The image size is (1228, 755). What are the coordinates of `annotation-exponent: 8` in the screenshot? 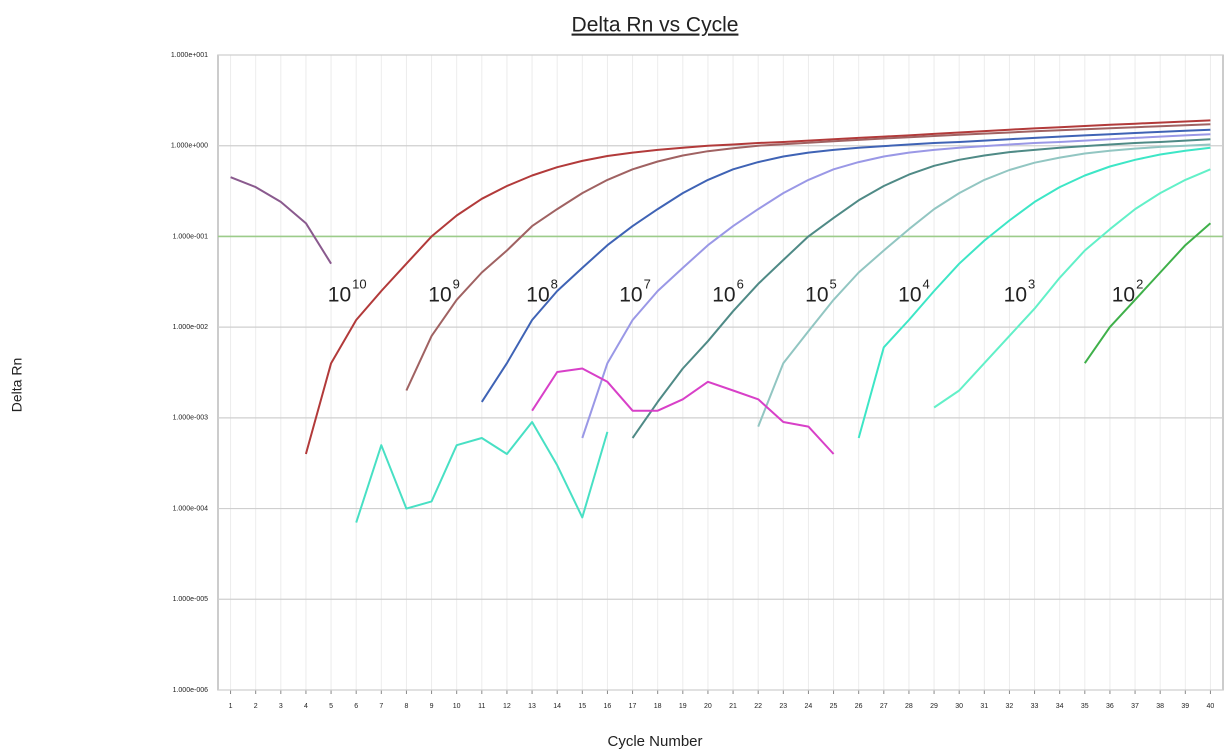 It's located at (554, 284).